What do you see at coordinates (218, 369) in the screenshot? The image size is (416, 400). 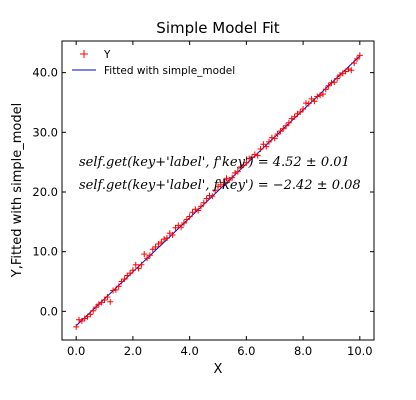 I see `x-axis-label: X` at bounding box center [218, 369].